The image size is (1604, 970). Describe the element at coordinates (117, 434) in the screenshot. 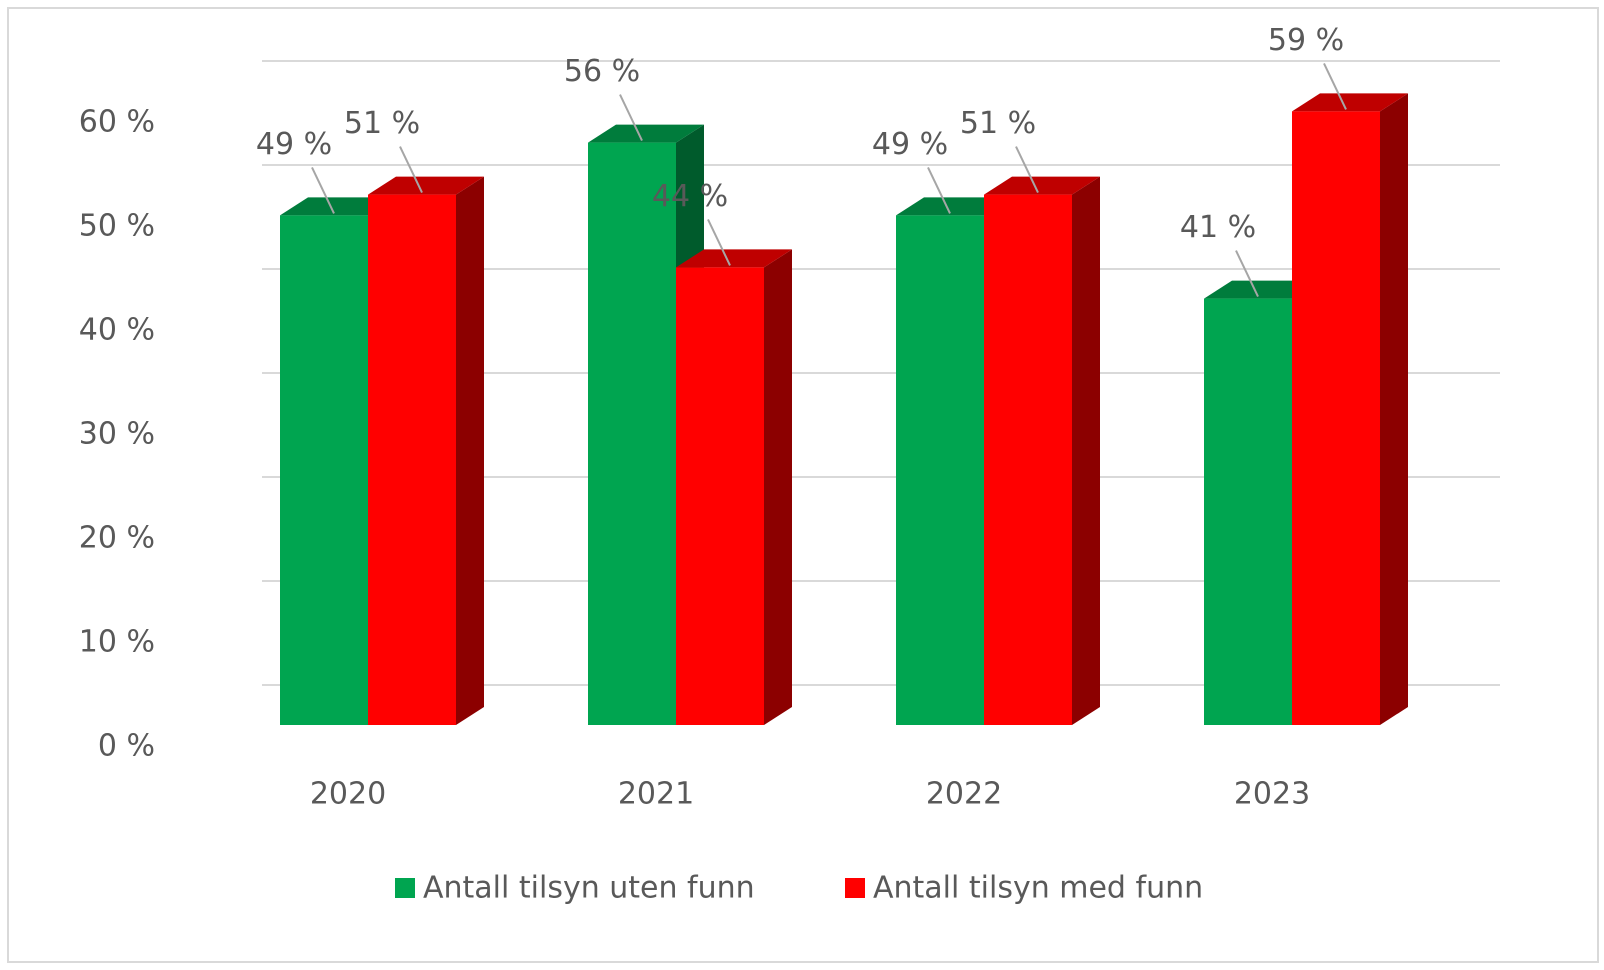

I see `y-tick-label: 30 %` at that location.